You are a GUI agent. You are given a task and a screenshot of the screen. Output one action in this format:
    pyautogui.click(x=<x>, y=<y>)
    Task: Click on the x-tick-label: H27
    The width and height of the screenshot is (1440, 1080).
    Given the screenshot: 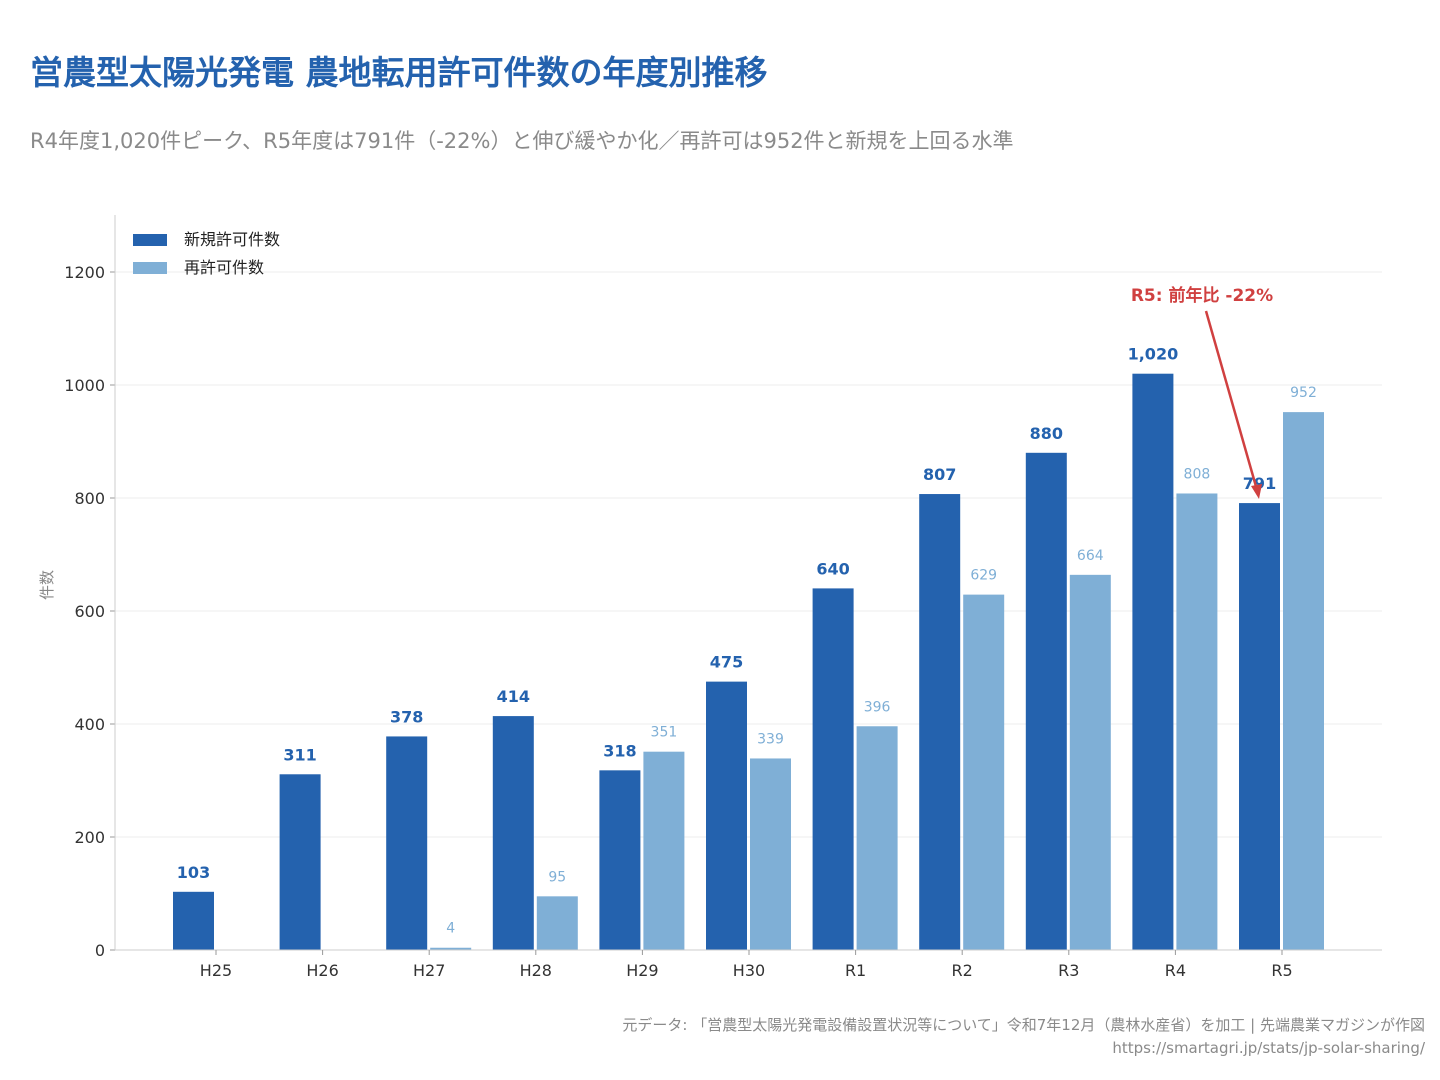 What is the action you would take?
    pyautogui.click(x=429, y=970)
    